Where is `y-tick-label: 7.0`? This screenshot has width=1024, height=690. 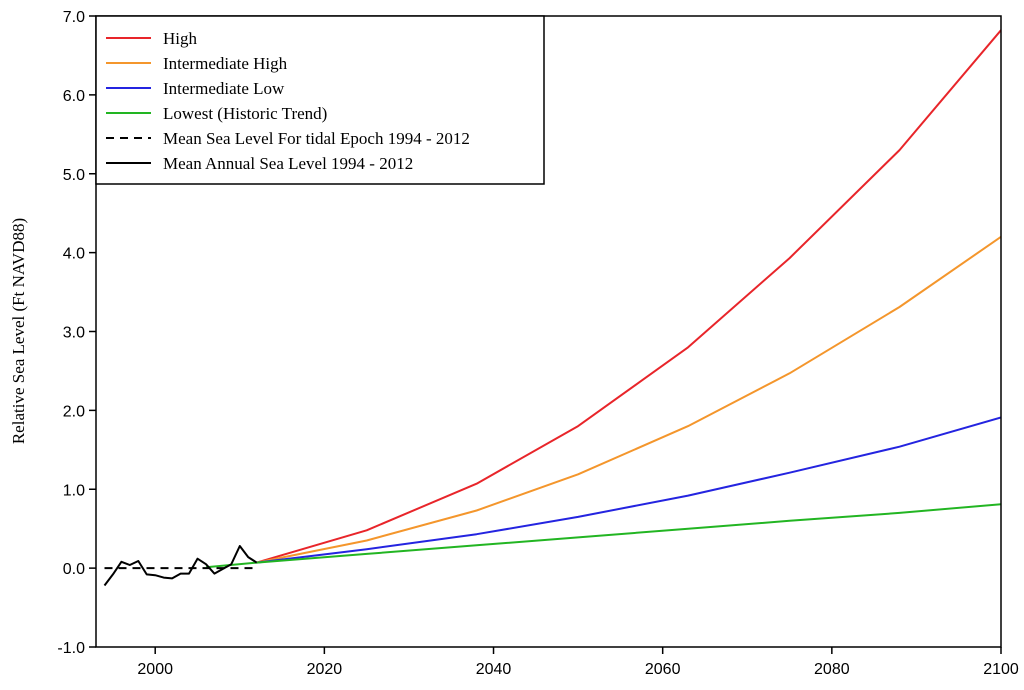
y-tick-label: 7.0 is located at coordinates (74, 17).